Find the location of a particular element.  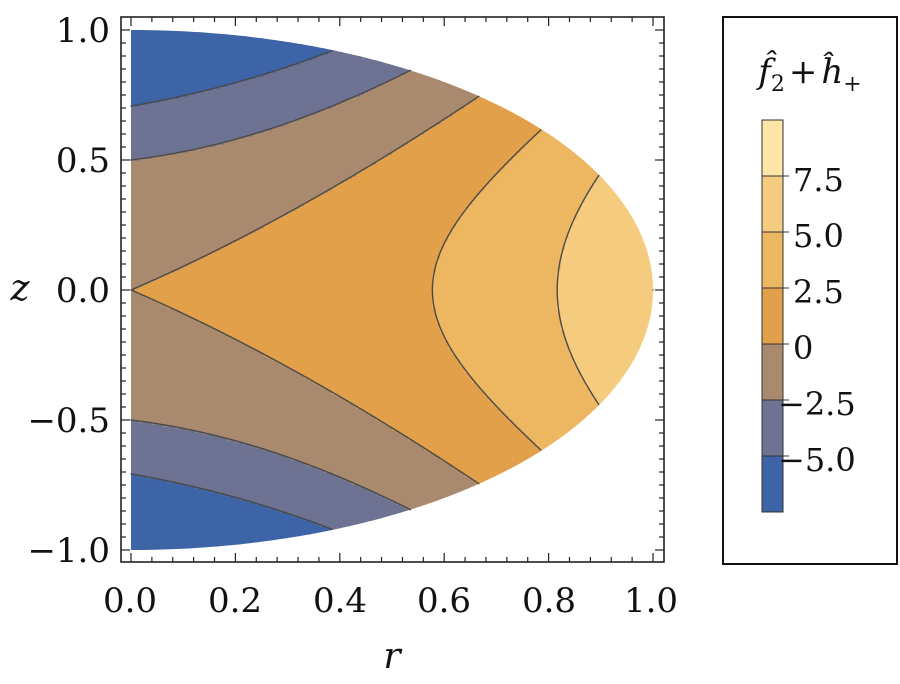

legend-tick-label: 0 is located at coordinates (803, 348).